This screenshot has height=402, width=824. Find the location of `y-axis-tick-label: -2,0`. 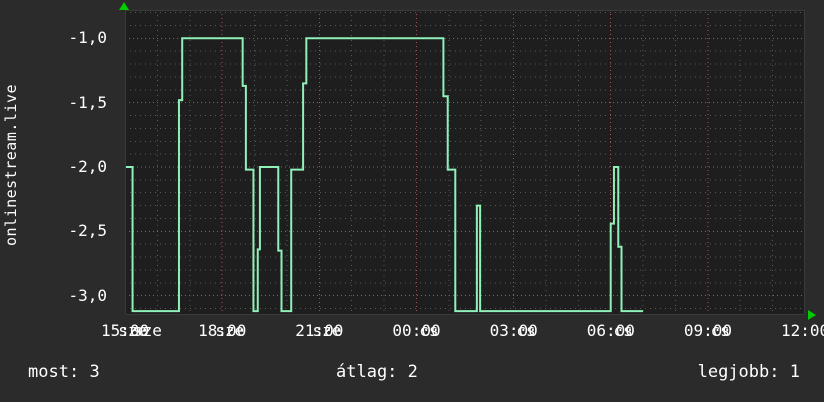

y-axis-tick-label: -2,0 is located at coordinates (87, 166).